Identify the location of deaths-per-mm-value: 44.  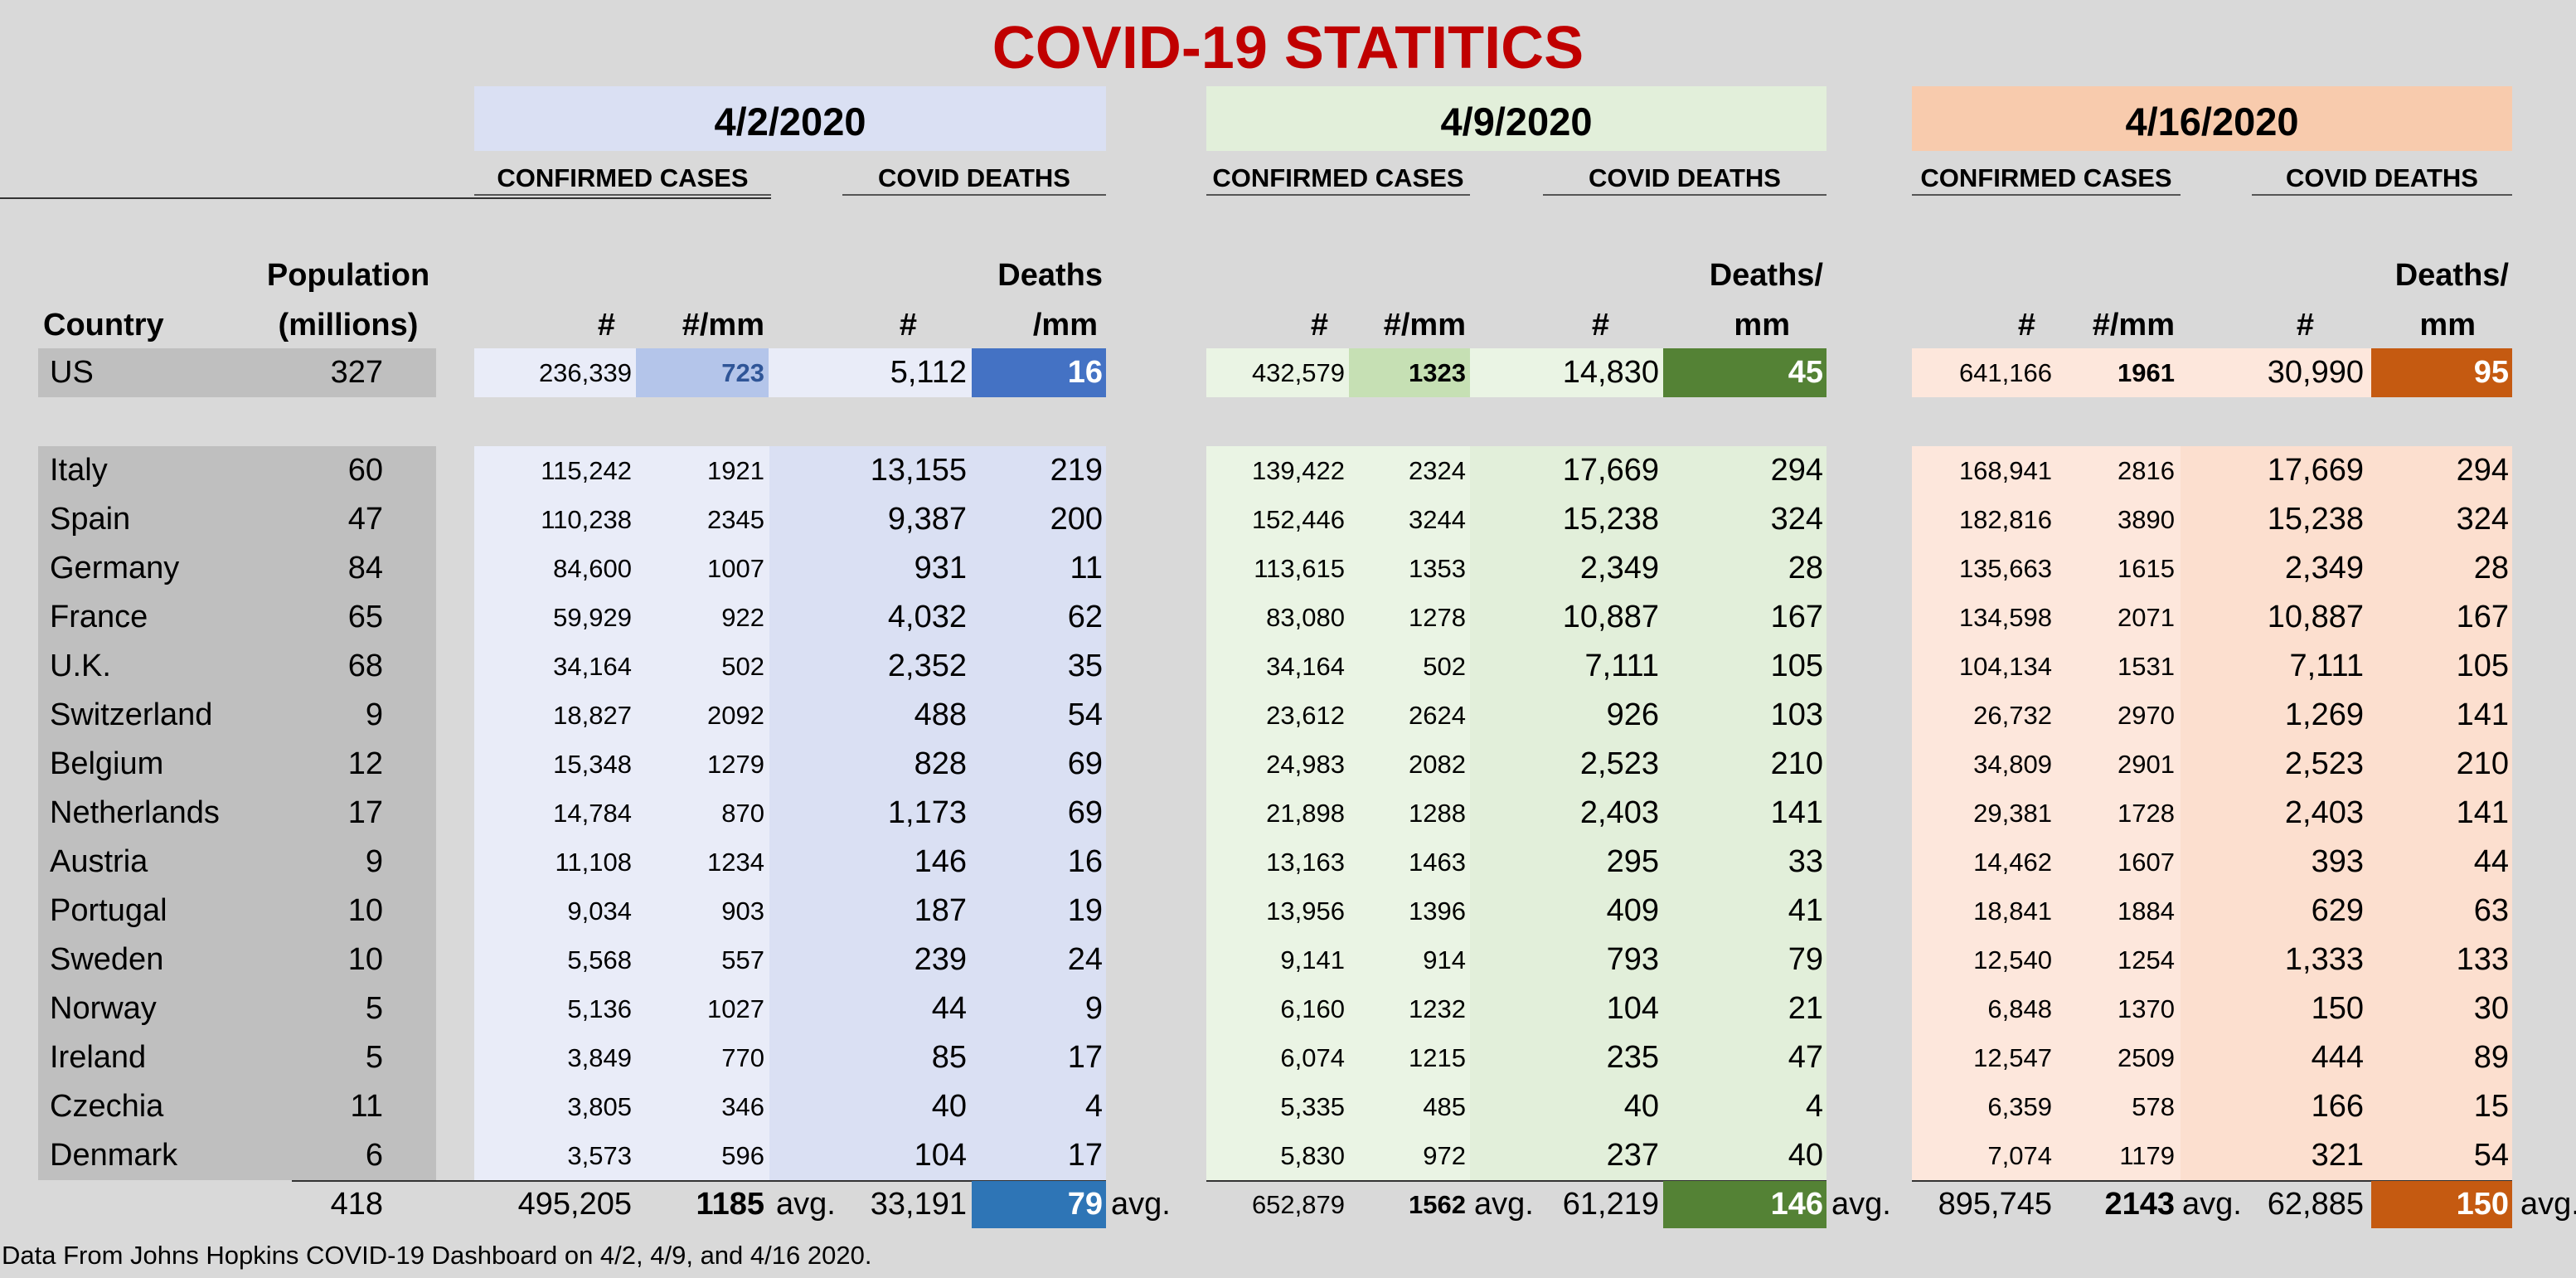
(2491, 861).